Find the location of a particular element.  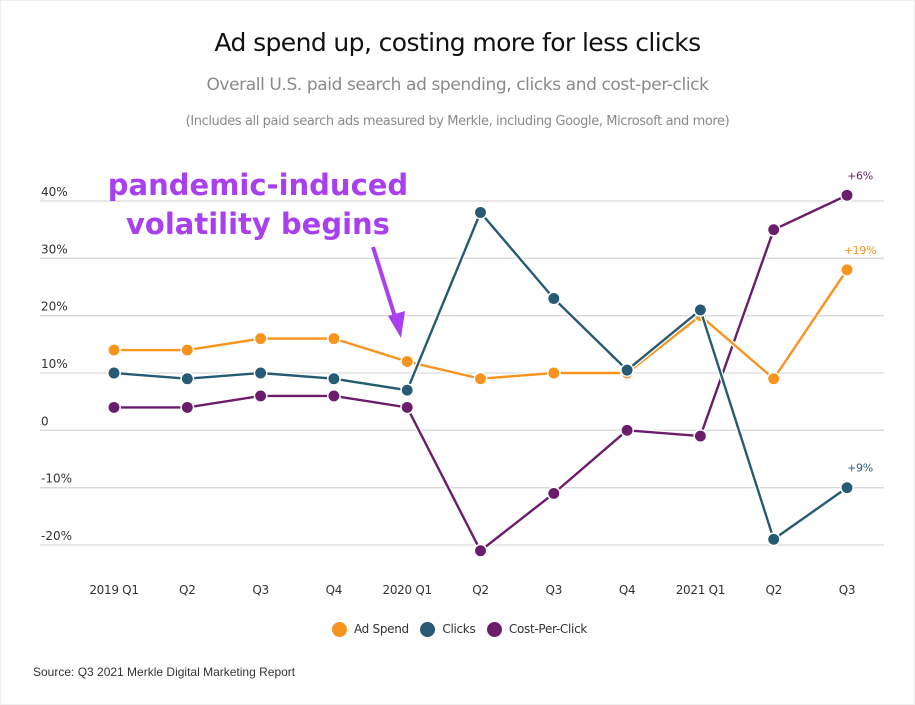

y-tick-label: 40% is located at coordinates (54, 192).